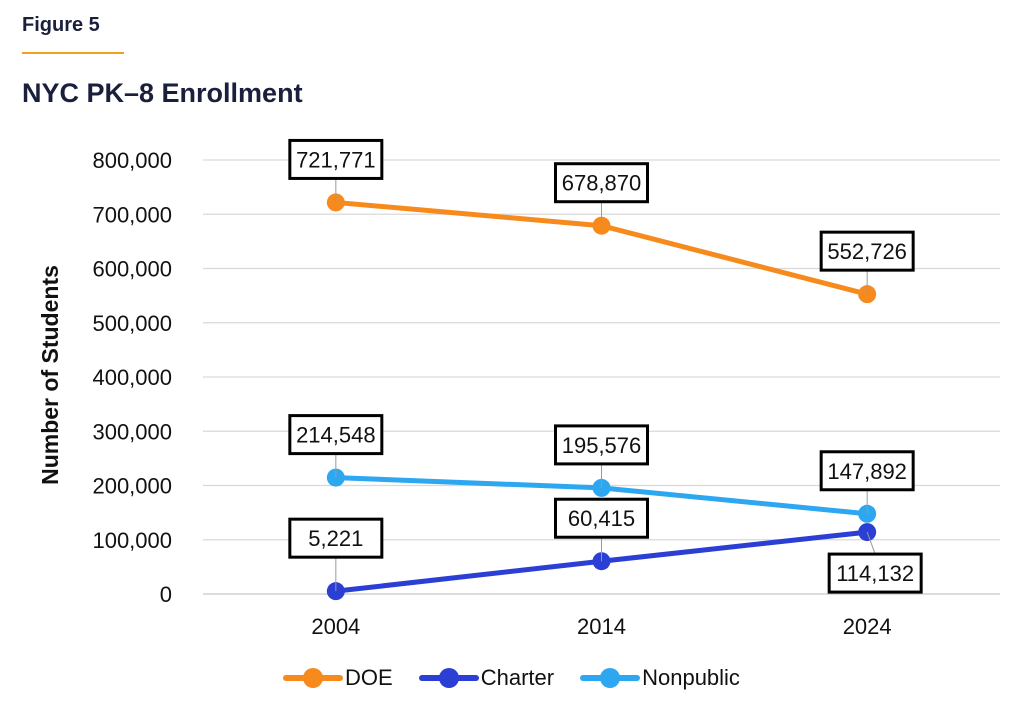 The height and width of the screenshot is (720, 1023). Describe the element at coordinates (691, 677) in the screenshot. I see `legend-label-nonpublic: Nonpublic` at that location.